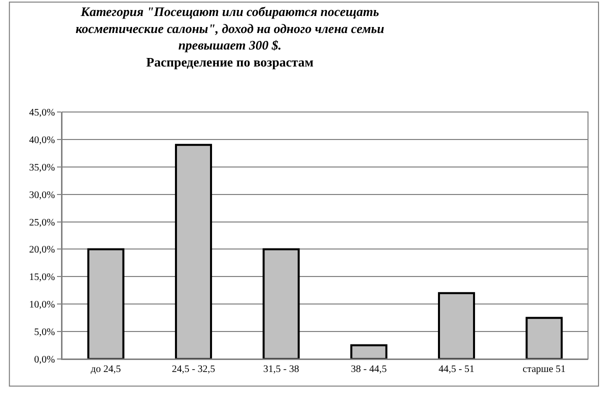  Describe the element at coordinates (42, 140) in the screenshot. I see `y-tick-label: 40,0%` at that location.